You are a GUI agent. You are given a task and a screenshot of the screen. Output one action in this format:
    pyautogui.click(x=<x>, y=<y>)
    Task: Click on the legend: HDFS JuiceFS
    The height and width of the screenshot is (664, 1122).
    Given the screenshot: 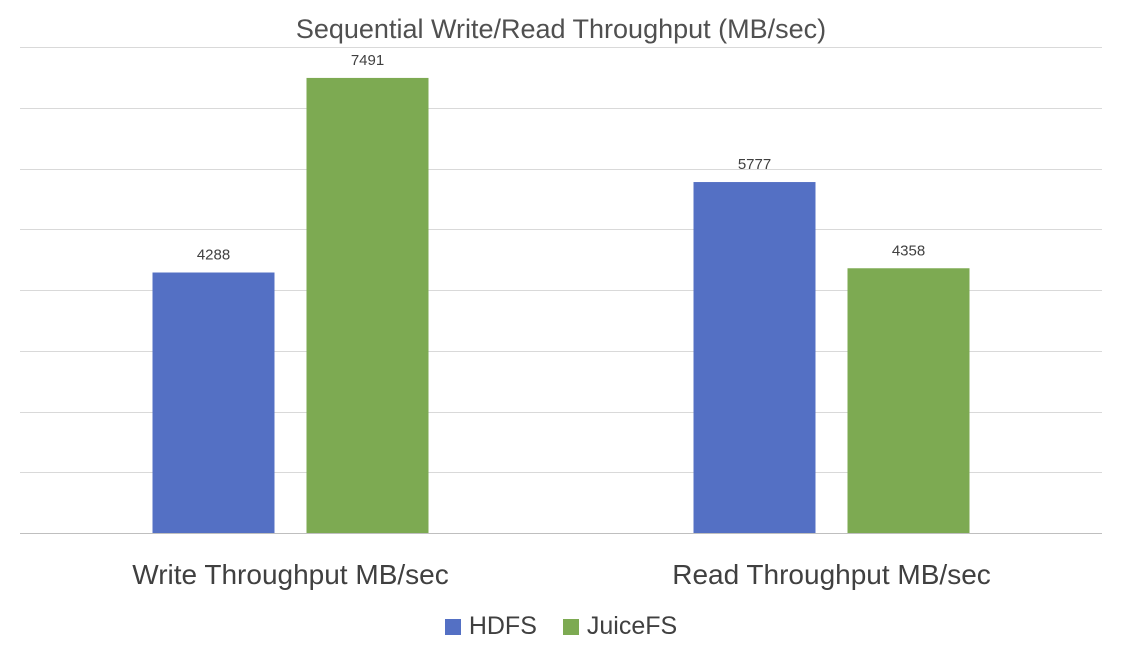 What is the action you would take?
    pyautogui.click(x=561, y=626)
    